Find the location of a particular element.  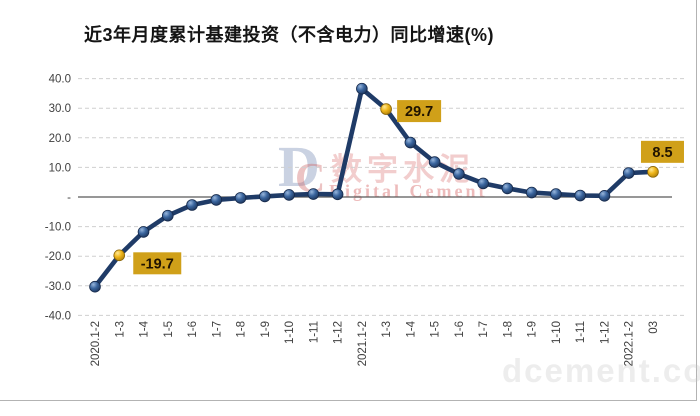

chart-title: 近3年月度累计基建投资（不含电力）同比增速(%) is located at coordinates (289, 35).